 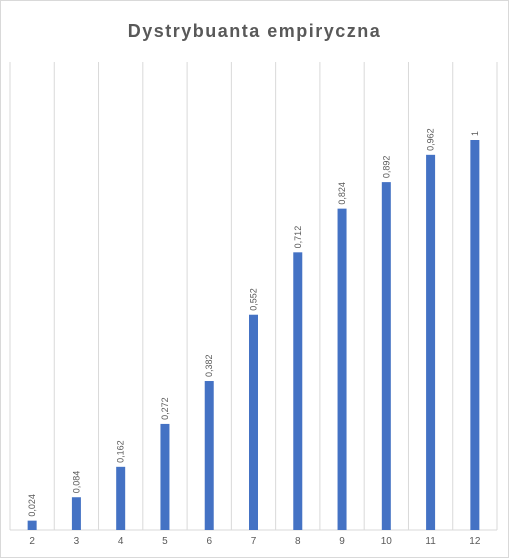 What do you see at coordinates (77, 541) in the screenshot?
I see `x-tick-label-3: 3` at bounding box center [77, 541].